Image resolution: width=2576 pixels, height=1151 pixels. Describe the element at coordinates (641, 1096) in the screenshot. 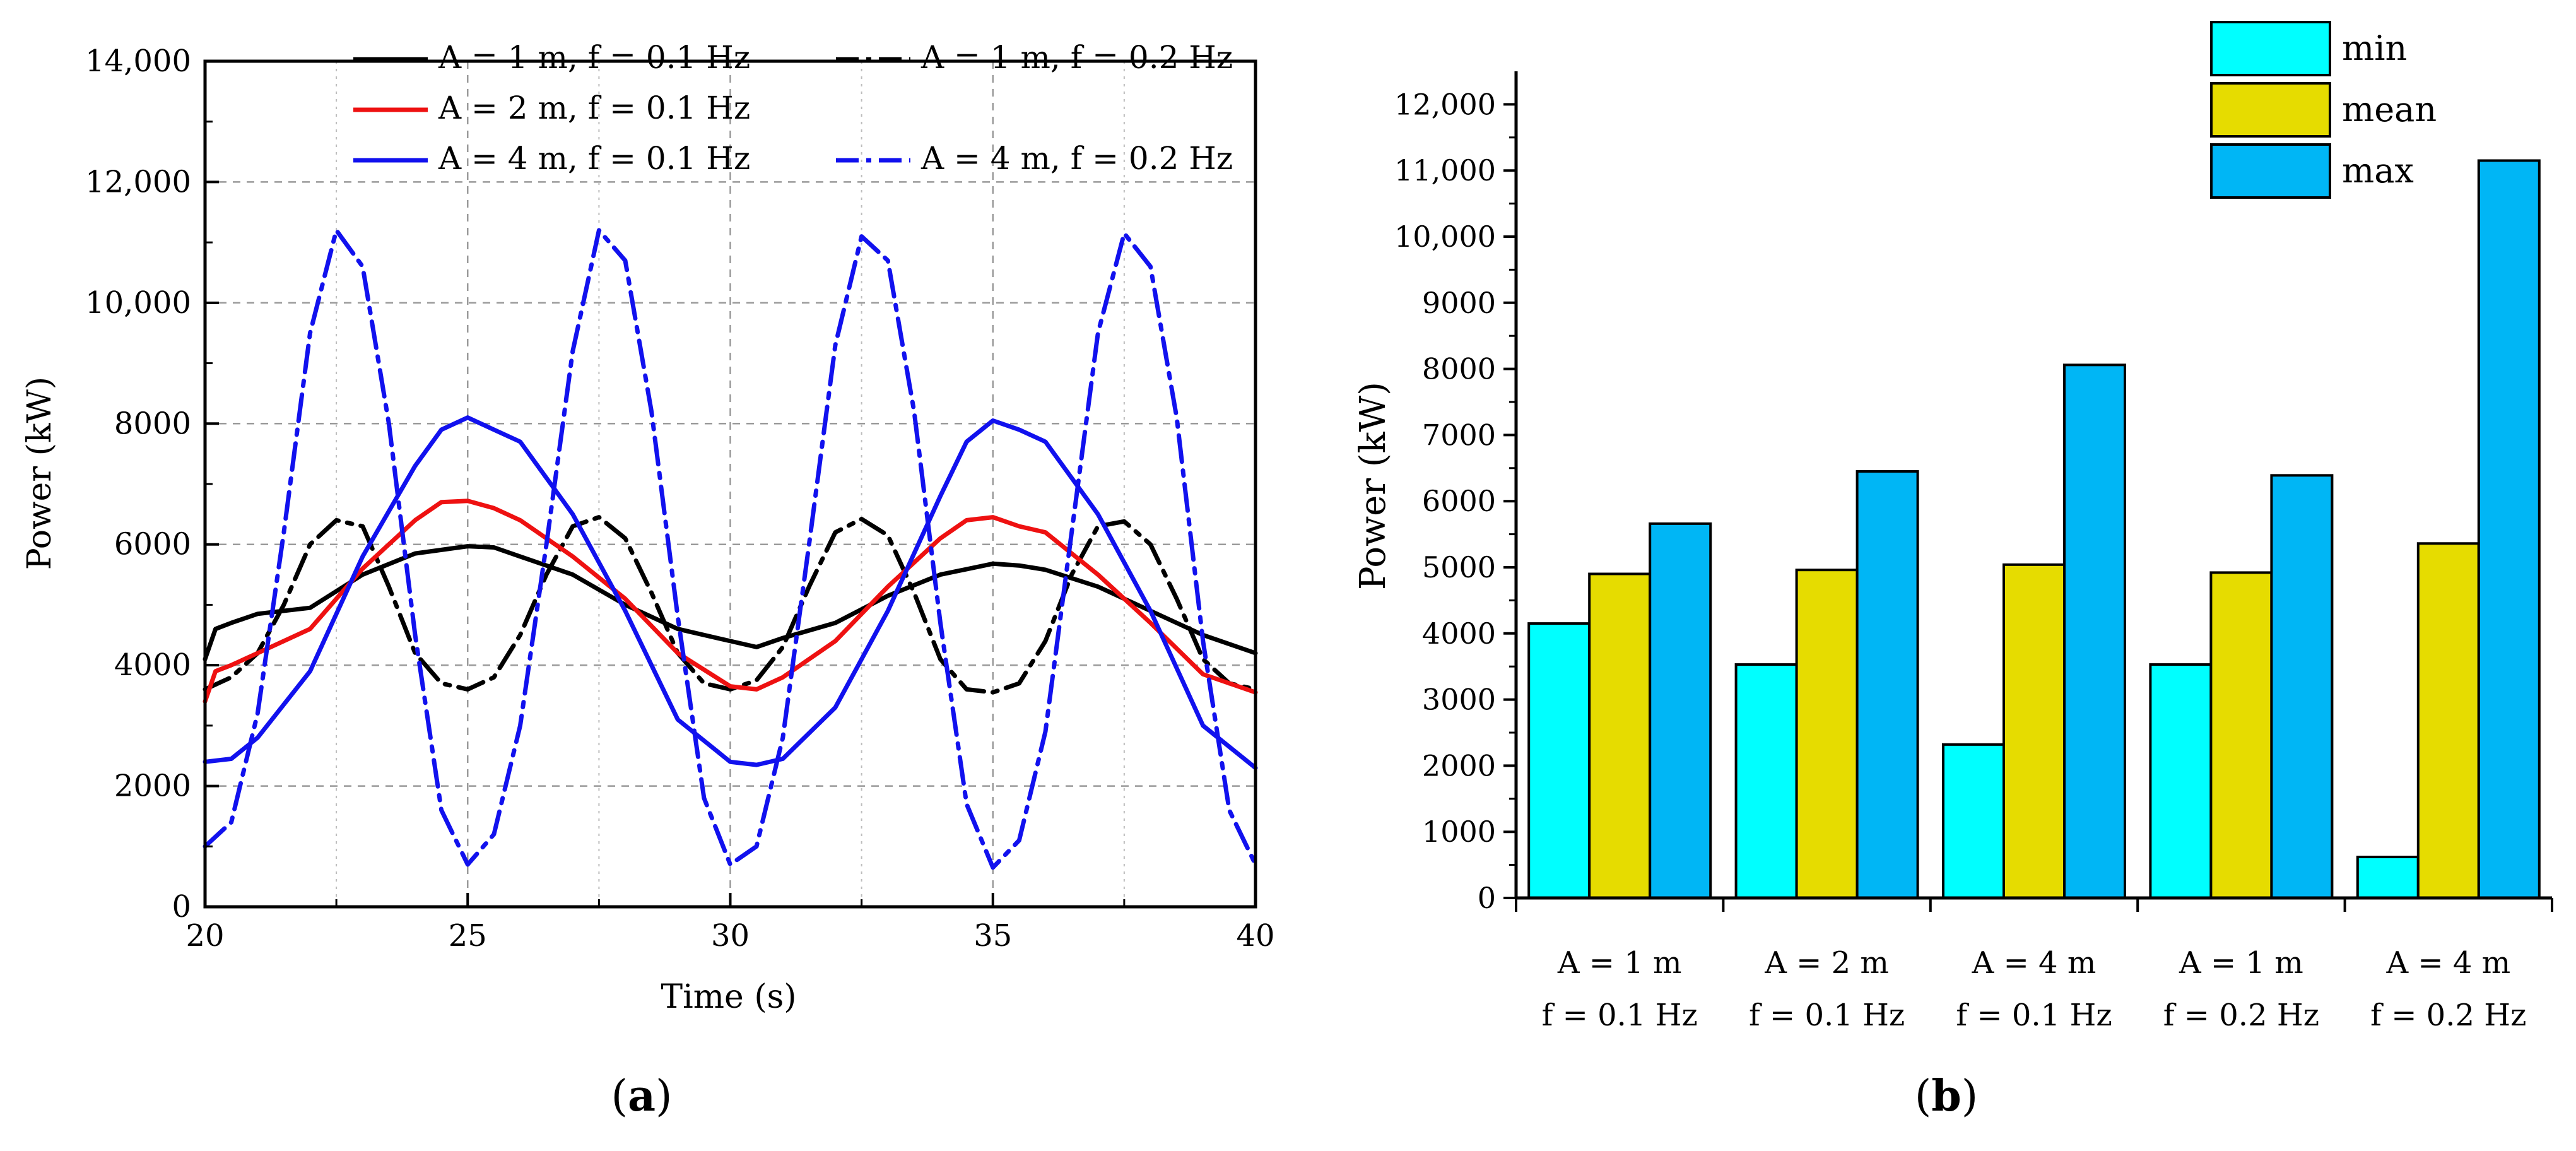

I see `chart-a-panel-label: (a)` at that location.